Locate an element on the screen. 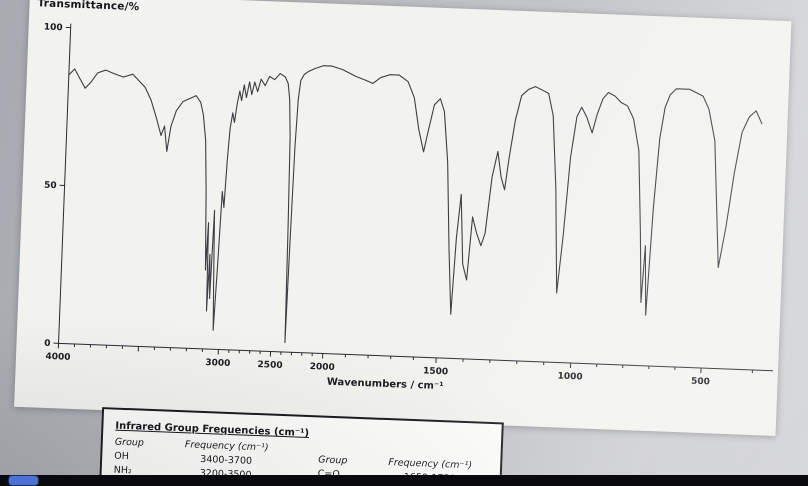 The width and height of the screenshot is (808, 486). x-tick-label: 2500 is located at coordinates (269, 365).